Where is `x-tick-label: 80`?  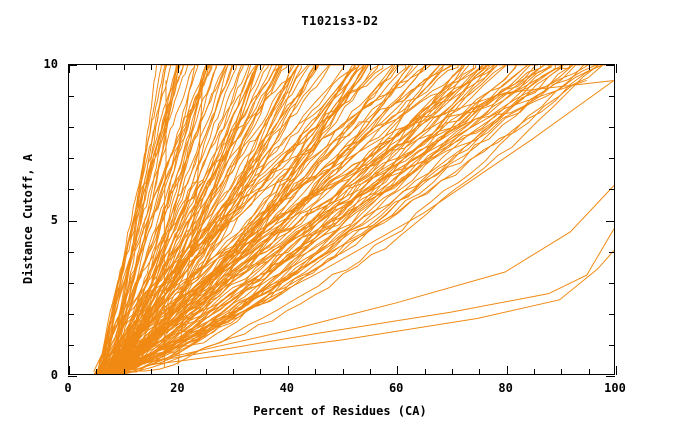 x-tick-label: 80 is located at coordinates (505, 388).